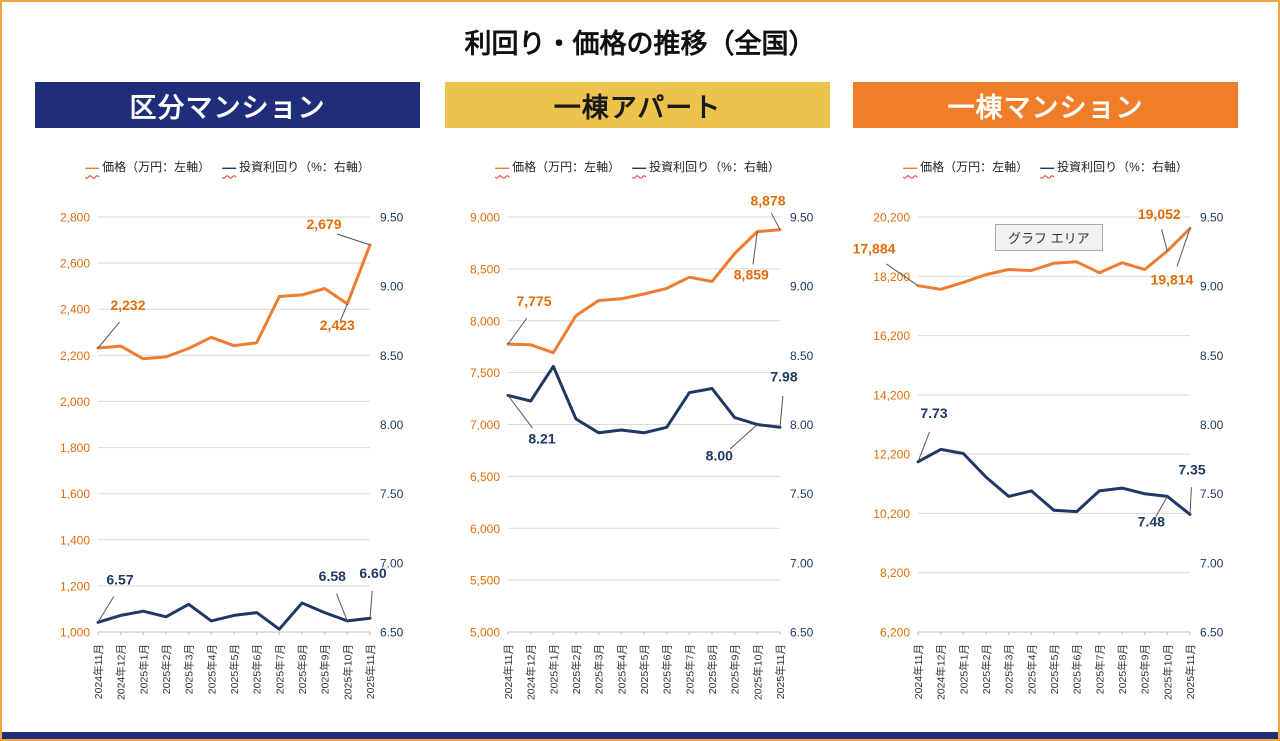  I want to click on data-label: 7.73, so click(933, 413).